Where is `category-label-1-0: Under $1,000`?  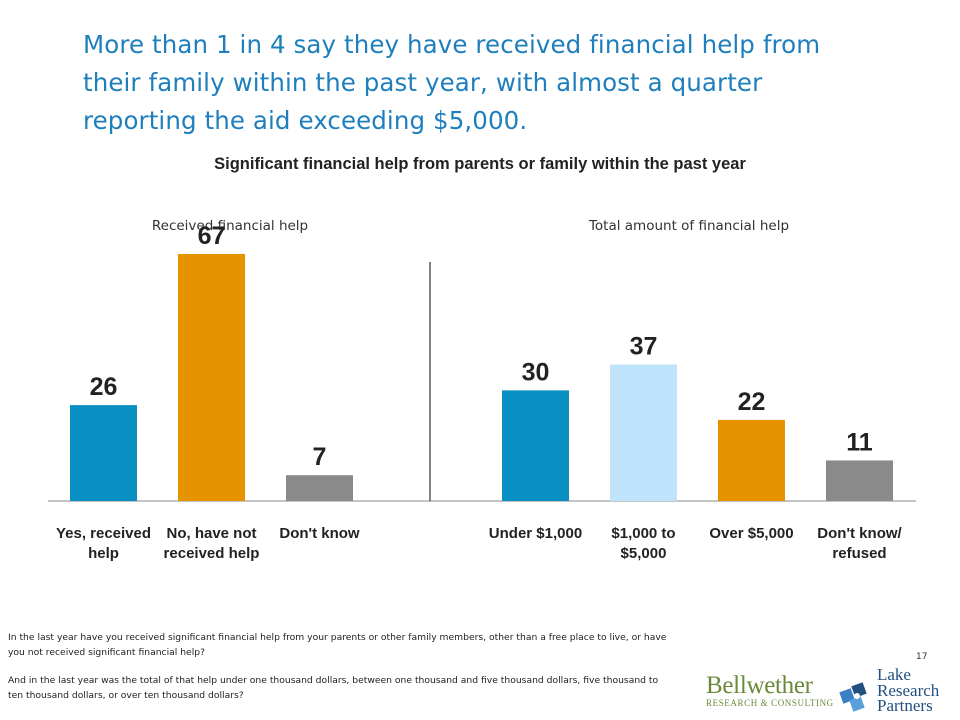 category-label-1-0: Under $1,000 is located at coordinates (535, 533).